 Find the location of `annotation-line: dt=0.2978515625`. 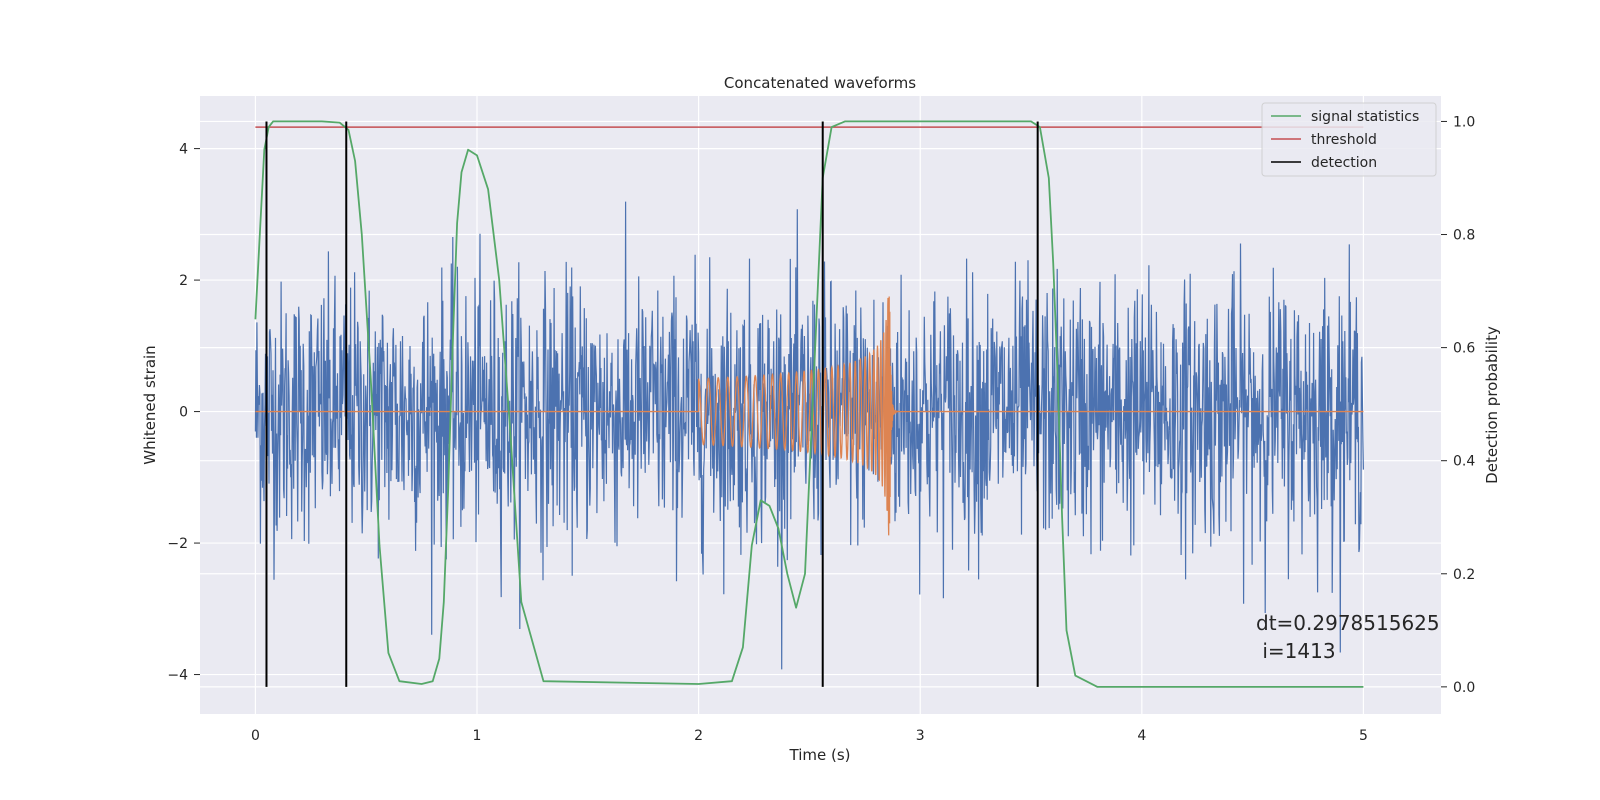

annotation-line: dt=0.2978515625 is located at coordinates (1348, 623).